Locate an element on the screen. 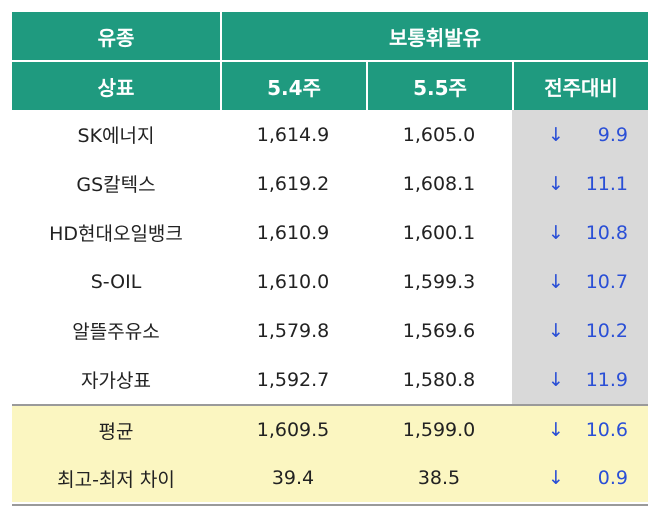 Image resolution: width=660 pixels, height=517 pixels. week2-cell: 1,605.0 is located at coordinates (439, 134).